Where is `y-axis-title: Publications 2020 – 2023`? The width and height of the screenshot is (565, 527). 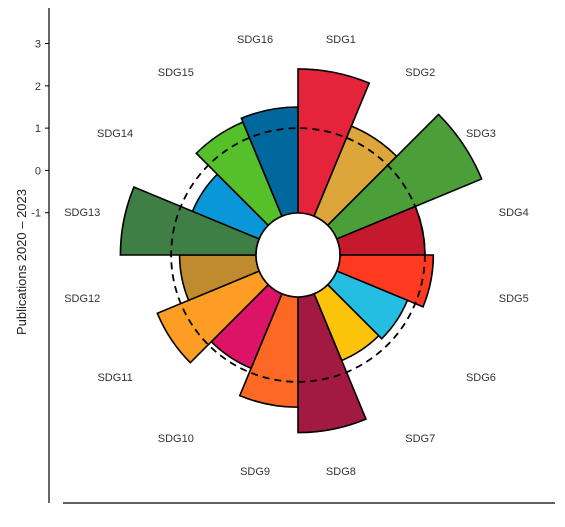
y-axis-title: Publications 2020 – 2023 is located at coordinates (21, 262).